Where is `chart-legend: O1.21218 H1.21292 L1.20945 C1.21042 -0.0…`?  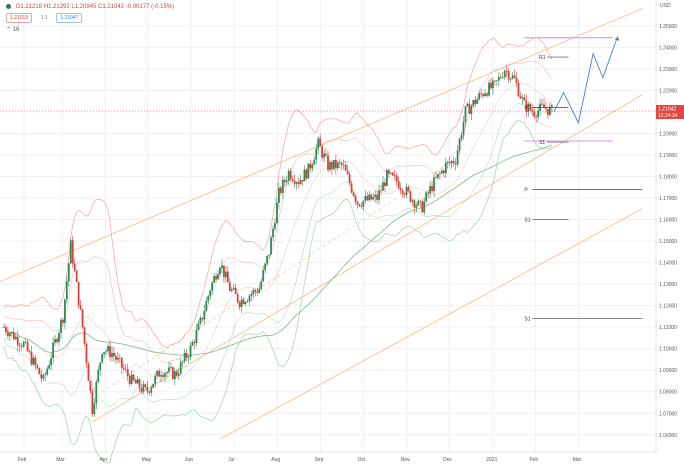 chart-legend: O1.21218 H1.21292 L1.20945 C1.21042 -0.0… is located at coordinates (90, 20).